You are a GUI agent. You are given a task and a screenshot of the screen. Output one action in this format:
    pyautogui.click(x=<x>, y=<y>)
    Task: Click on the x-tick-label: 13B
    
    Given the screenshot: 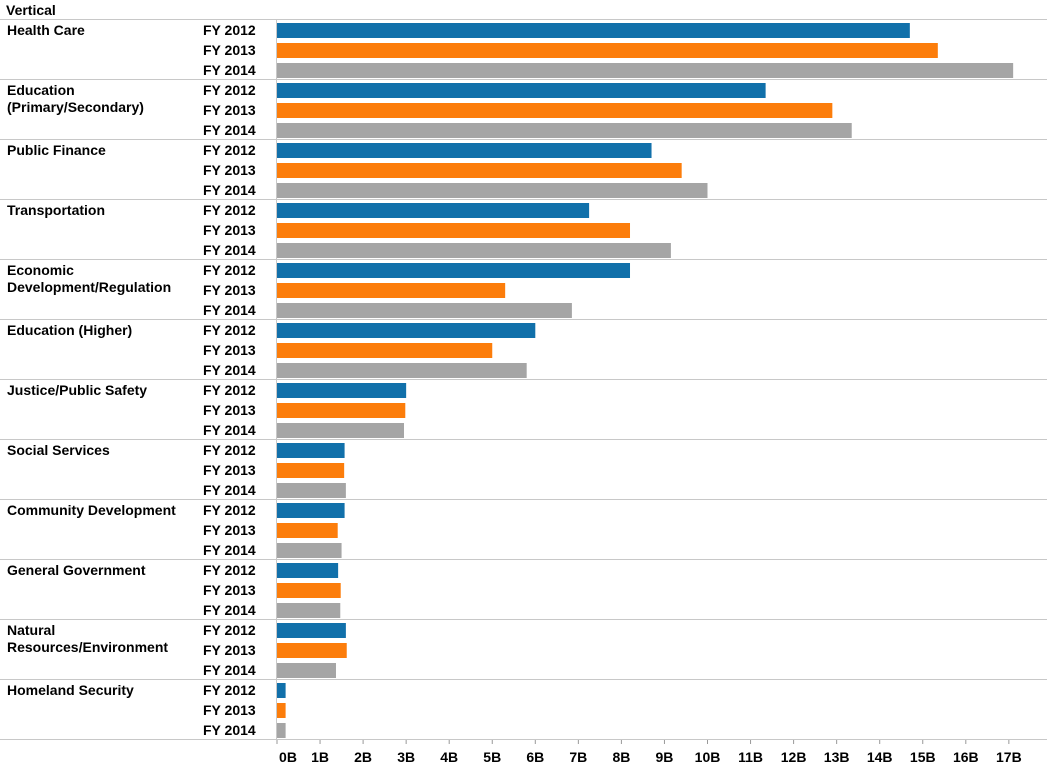 What is the action you would take?
    pyautogui.click(x=837, y=757)
    